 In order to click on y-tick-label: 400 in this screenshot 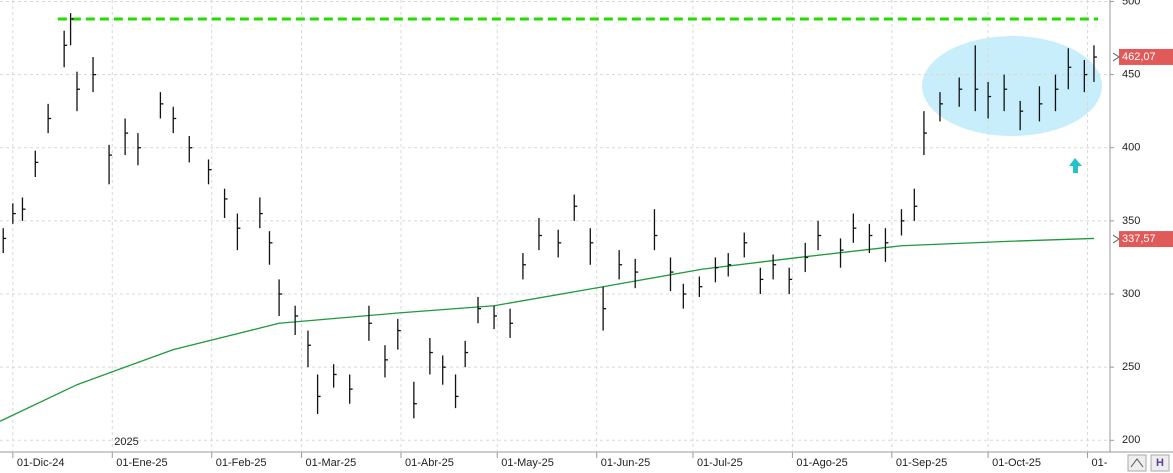, I will do `click(1131, 148)`.